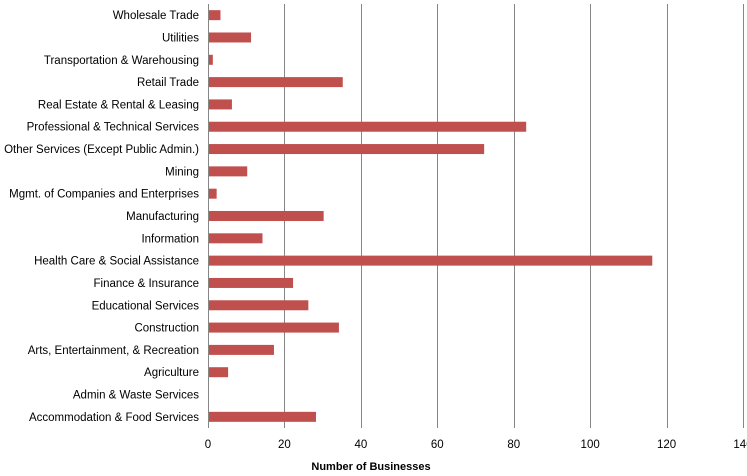 This screenshot has height=476, width=747. I want to click on x-axis-title: Number of Businesses, so click(370, 467).